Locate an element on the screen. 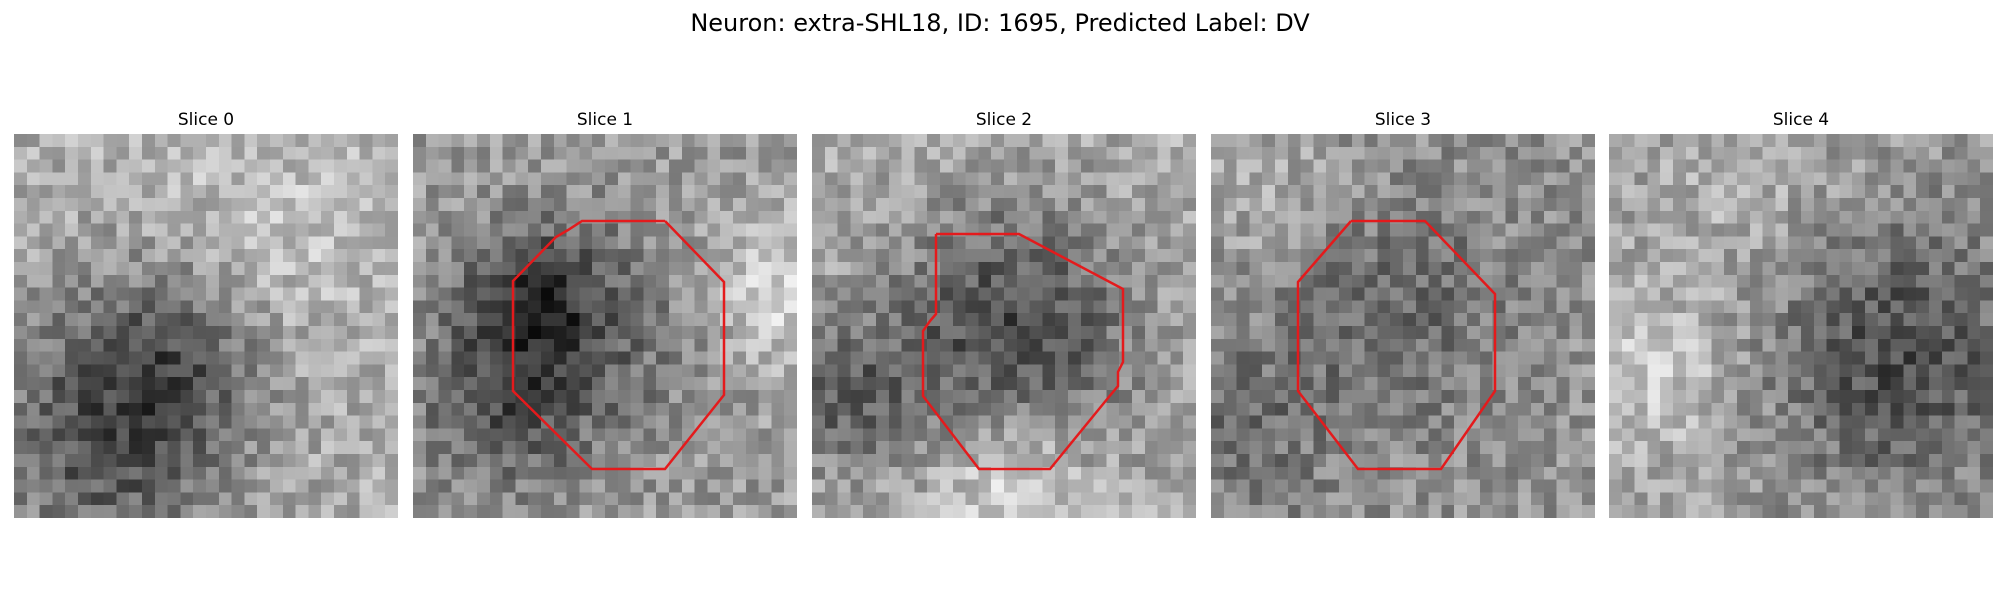  slice-title: Slice 2 is located at coordinates (1004, 120).